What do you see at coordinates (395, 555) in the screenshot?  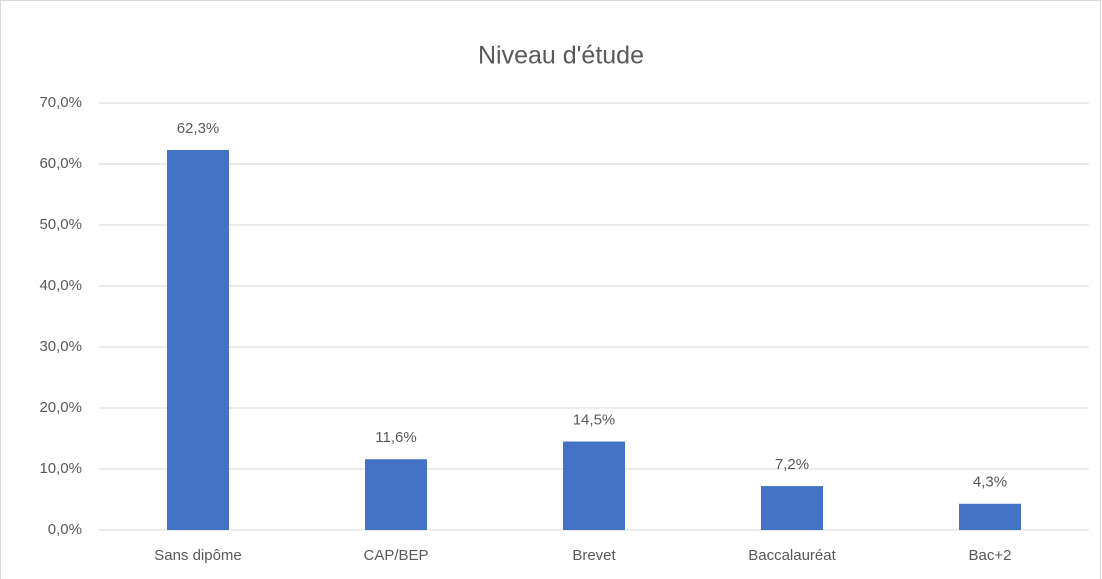 I see `x-tick-label: CAP/BEP` at bounding box center [395, 555].